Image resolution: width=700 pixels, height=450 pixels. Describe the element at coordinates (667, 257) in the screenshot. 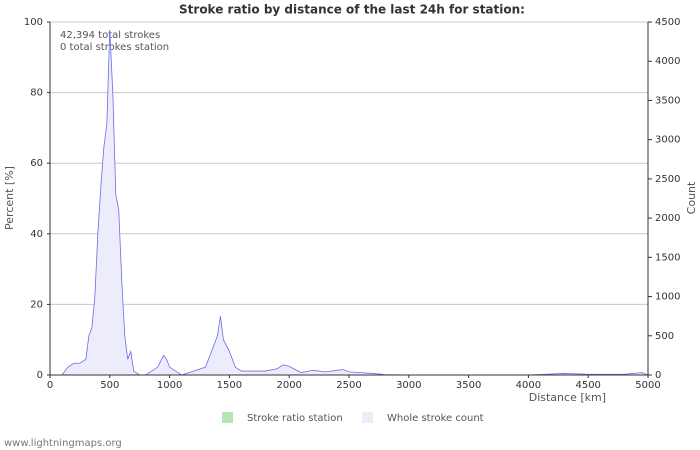

I see `y2-tick-label: 1500` at that location.